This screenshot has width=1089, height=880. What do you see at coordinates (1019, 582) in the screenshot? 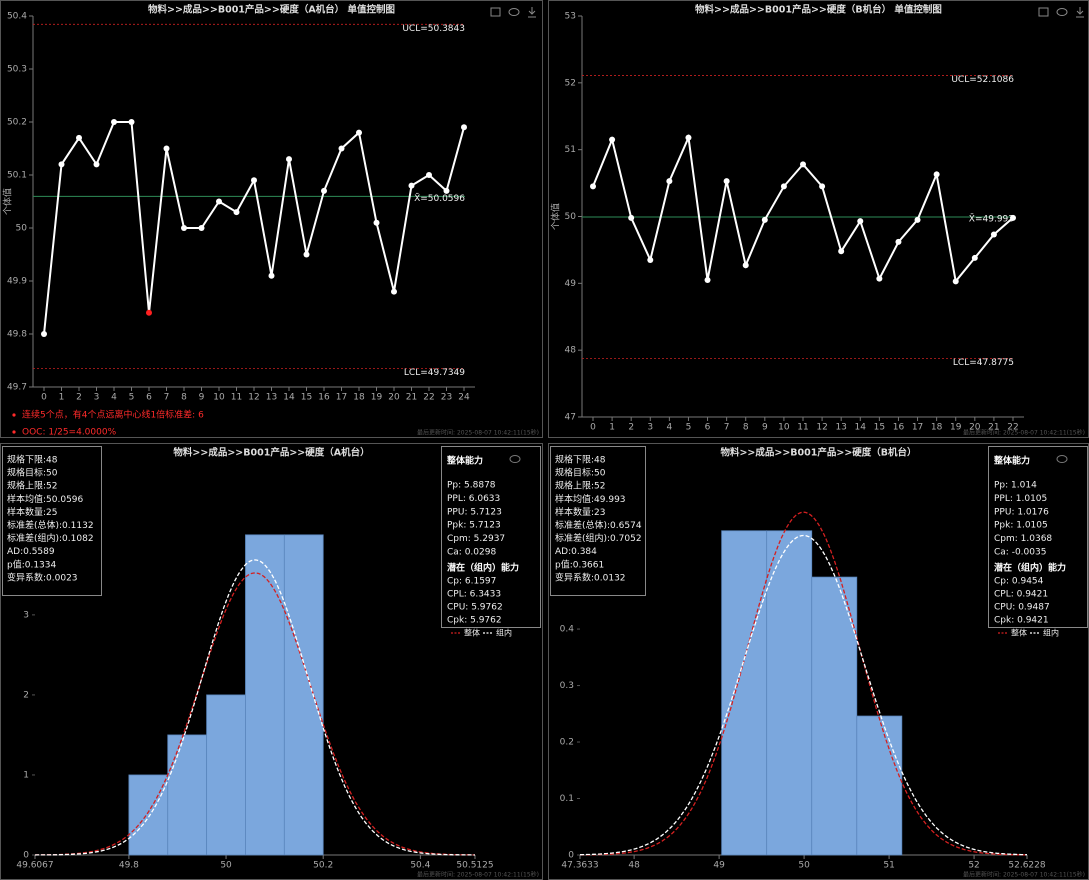
I see `capability-item: Cp: 0.9454` at bounding box center [1019, 582].